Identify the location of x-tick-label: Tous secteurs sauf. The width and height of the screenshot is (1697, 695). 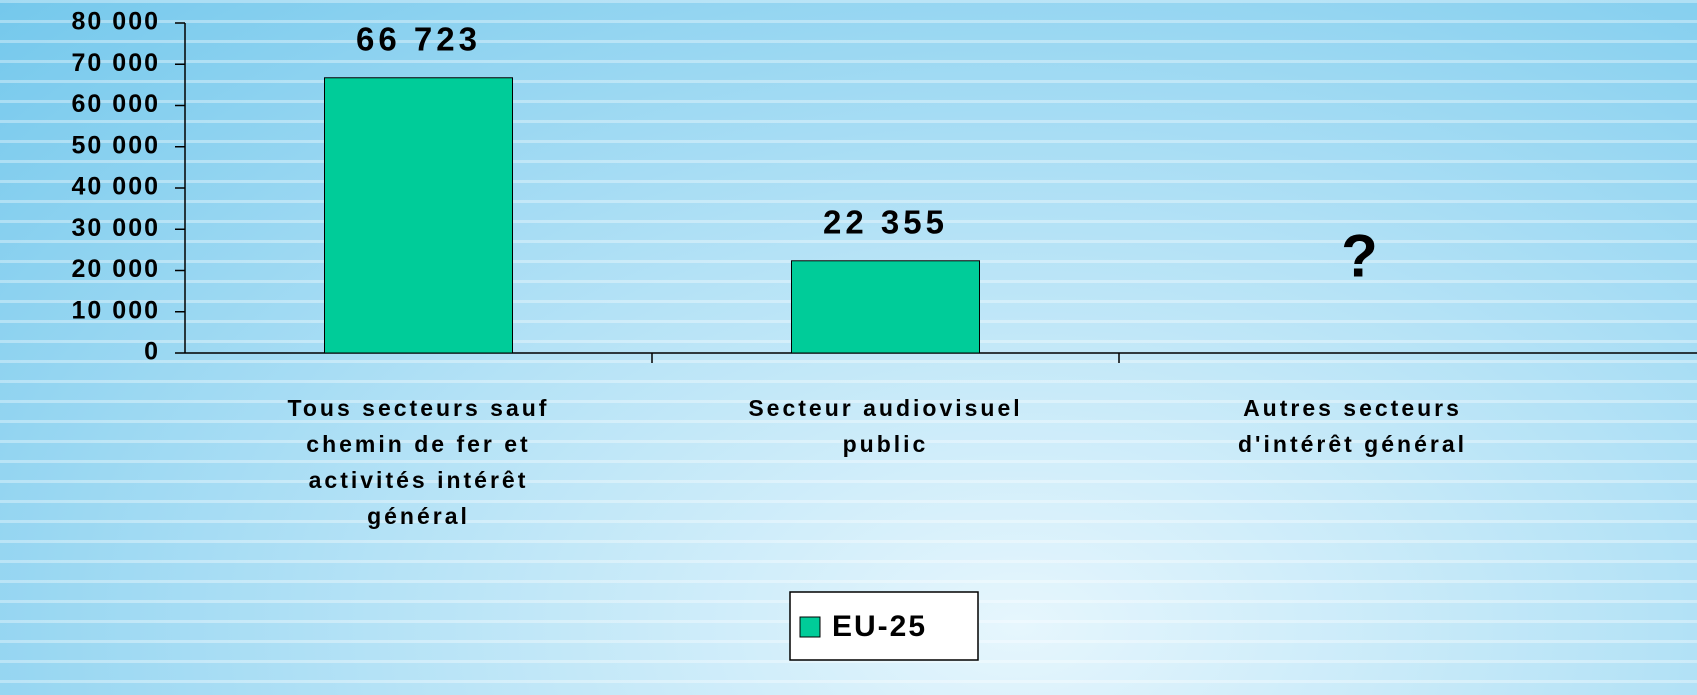
(419, 408).